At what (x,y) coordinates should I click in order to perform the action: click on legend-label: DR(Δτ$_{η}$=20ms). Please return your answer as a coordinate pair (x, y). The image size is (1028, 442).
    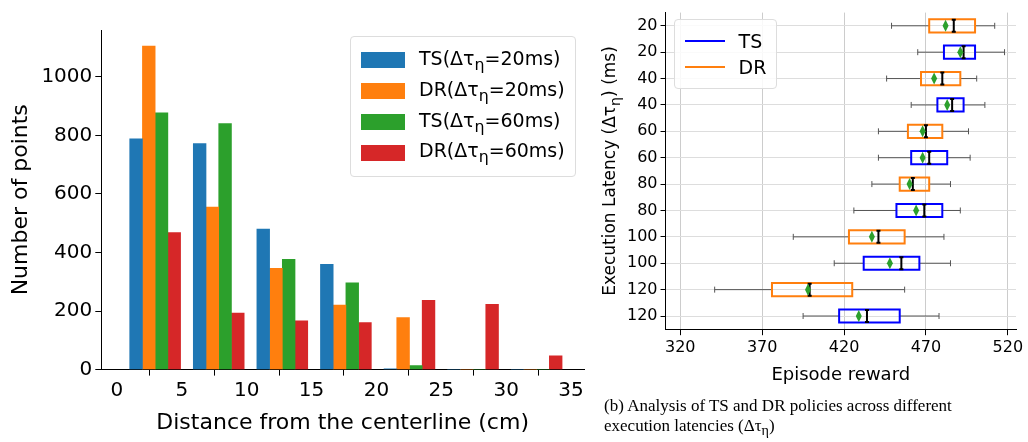
    Looking at the image, I should click on (492, 91).